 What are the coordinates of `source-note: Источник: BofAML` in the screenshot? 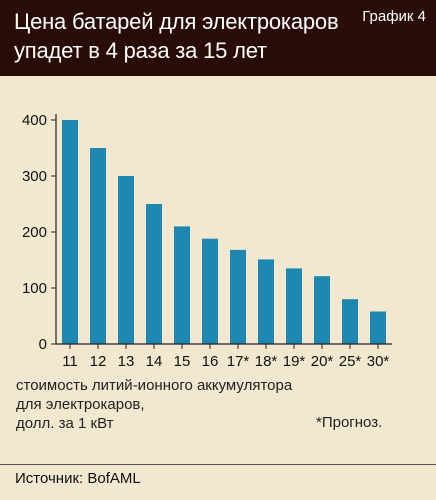 It's located at (78, 478).